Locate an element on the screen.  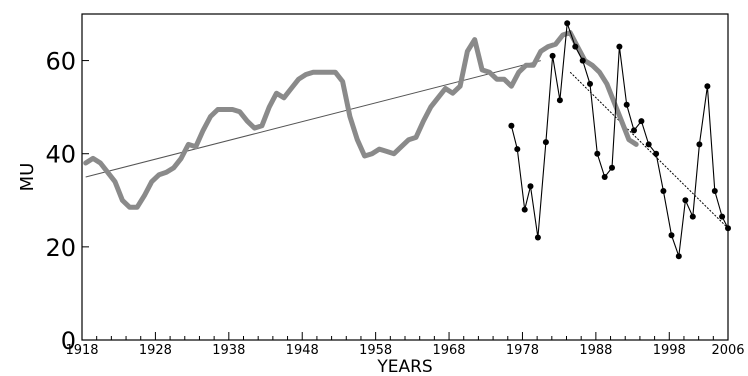
y-tick-label: 40 is located at coordinates (60, 155).